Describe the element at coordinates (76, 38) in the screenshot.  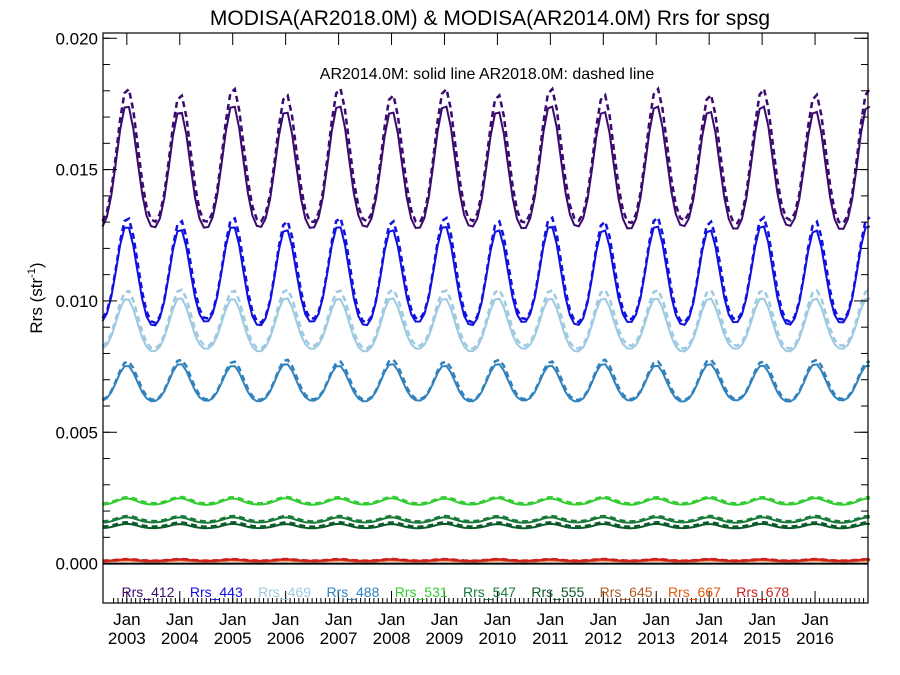
I see `y-tick-label: 0.020` at that location.